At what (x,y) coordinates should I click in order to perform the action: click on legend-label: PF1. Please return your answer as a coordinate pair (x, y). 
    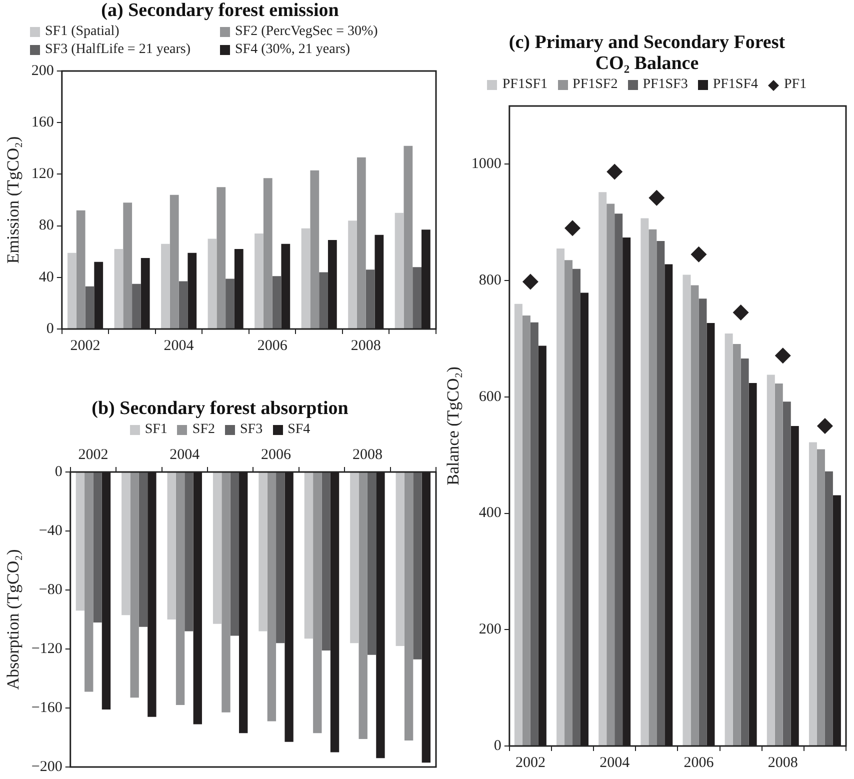
    Looking at the image, I should click on (795, 85).